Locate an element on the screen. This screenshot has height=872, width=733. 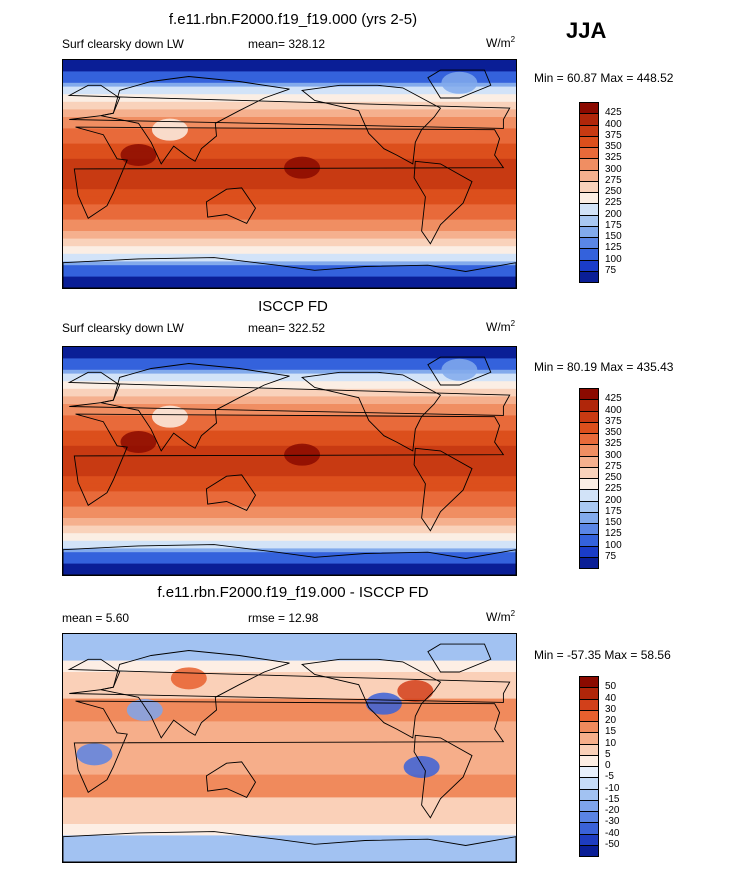
colorbar-tick-label: 0 is located at coordinates (608, 765).